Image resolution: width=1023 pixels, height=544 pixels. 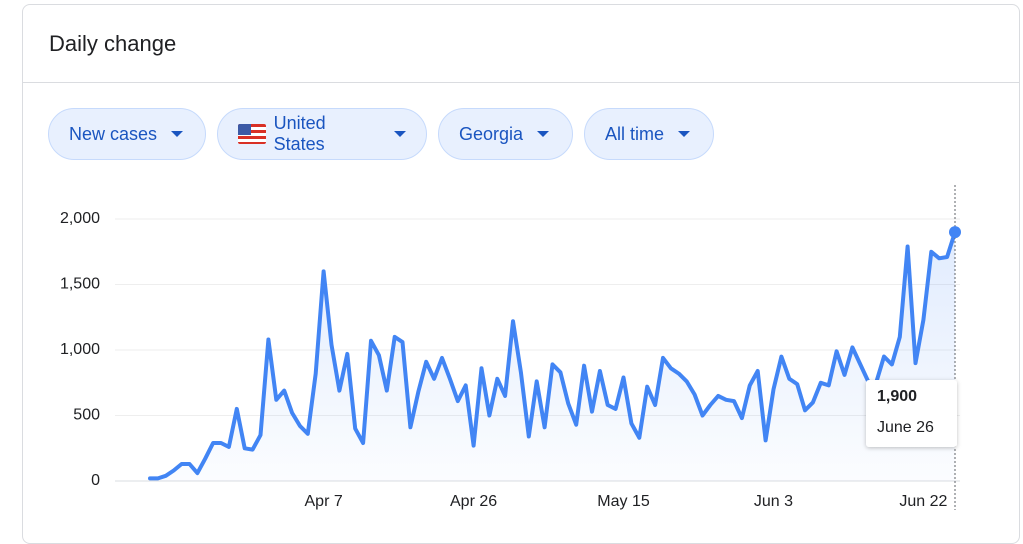 I want to click on x-tick-label: Jun 22, so click(x=923, y=501).